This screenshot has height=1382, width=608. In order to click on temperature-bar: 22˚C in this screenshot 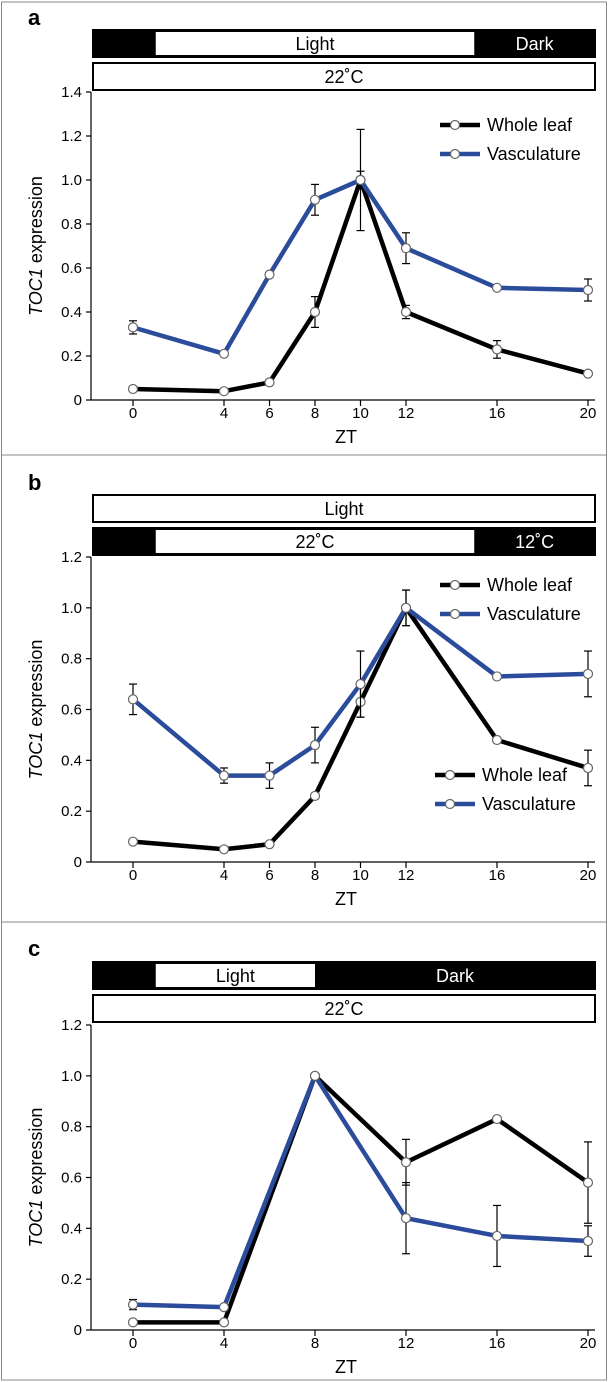, I will do `click(344, 76)`.